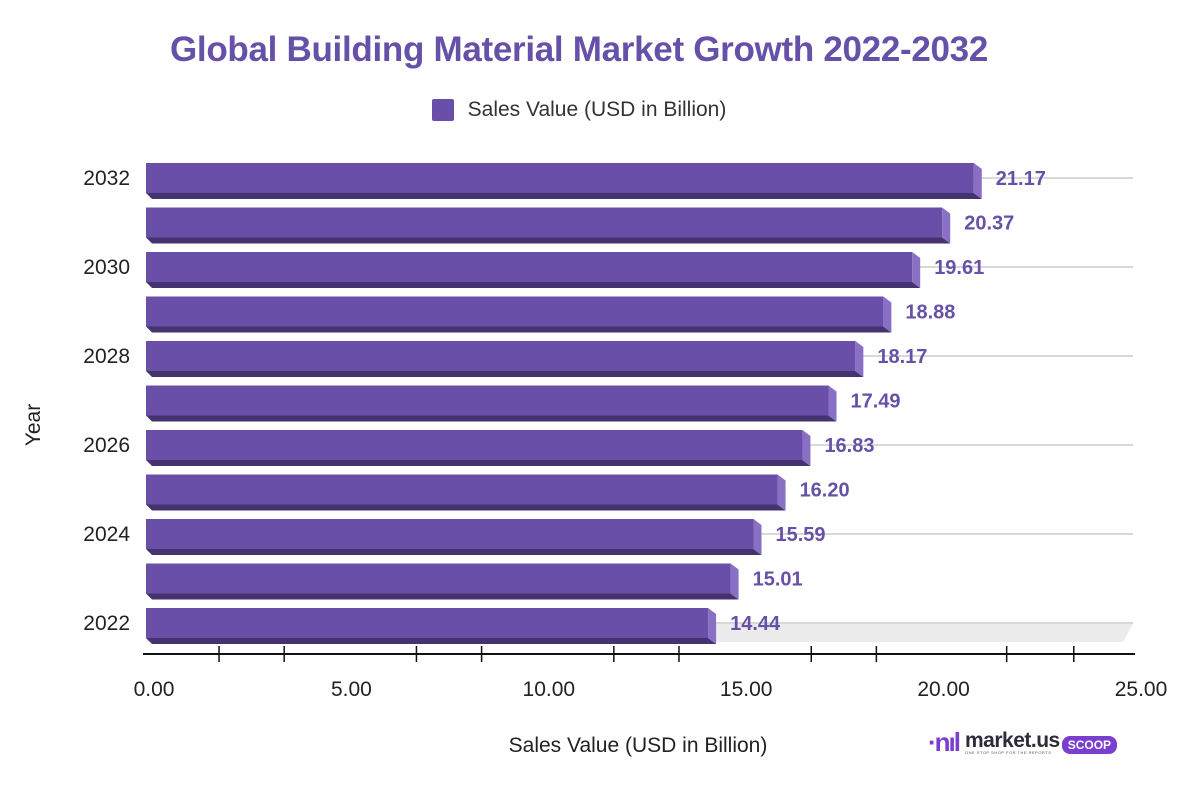  What do you see at coordinates (1008, 752) in the screenshot?
I see `logo-tagline: ONE STOP SHOP FOR THE REPORTS` at bounding box center [1008, 752].